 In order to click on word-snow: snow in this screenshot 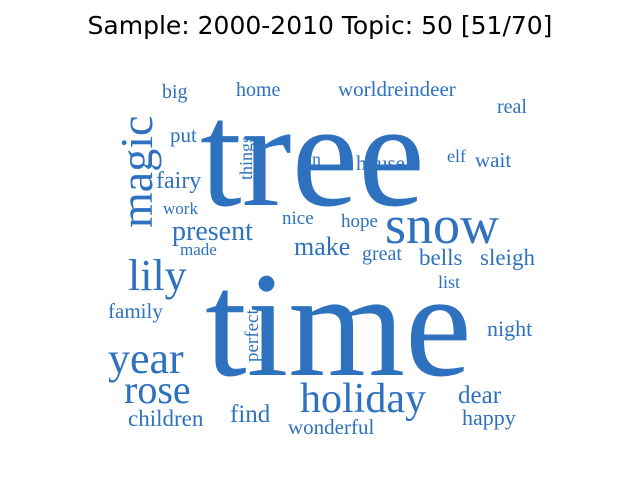, I will do `click(442, 225)`.